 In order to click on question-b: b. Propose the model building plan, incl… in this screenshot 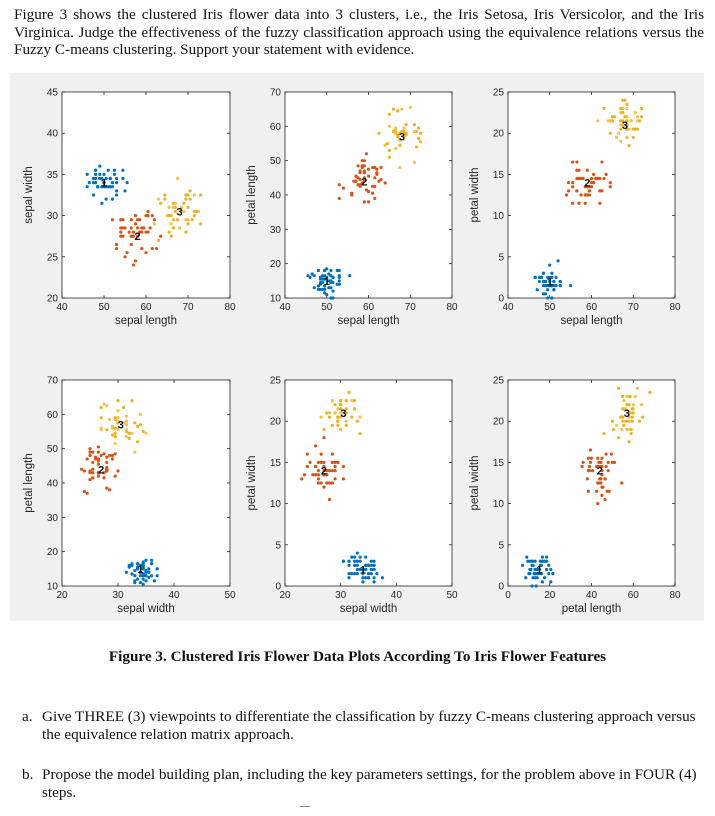, I will do `click(362, 783)`.